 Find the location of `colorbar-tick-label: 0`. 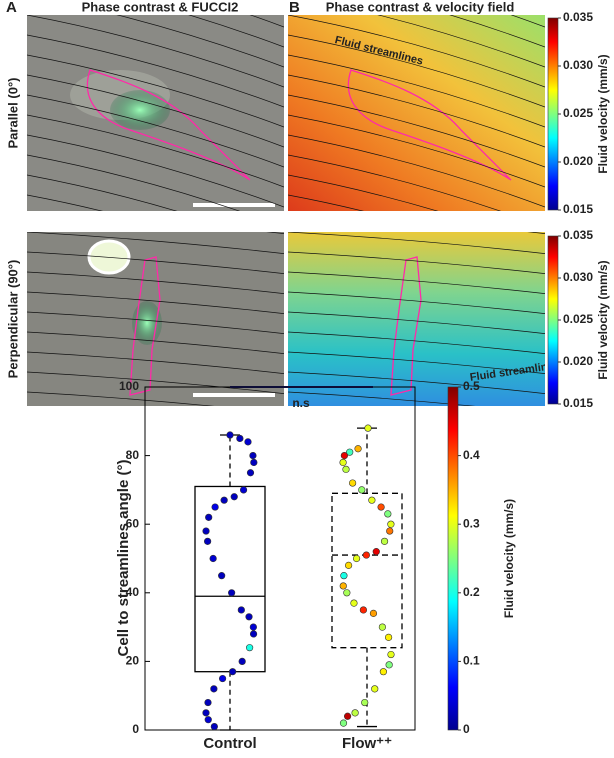

colorbar-tick-label: 0 is located at coordinates (466, 729).